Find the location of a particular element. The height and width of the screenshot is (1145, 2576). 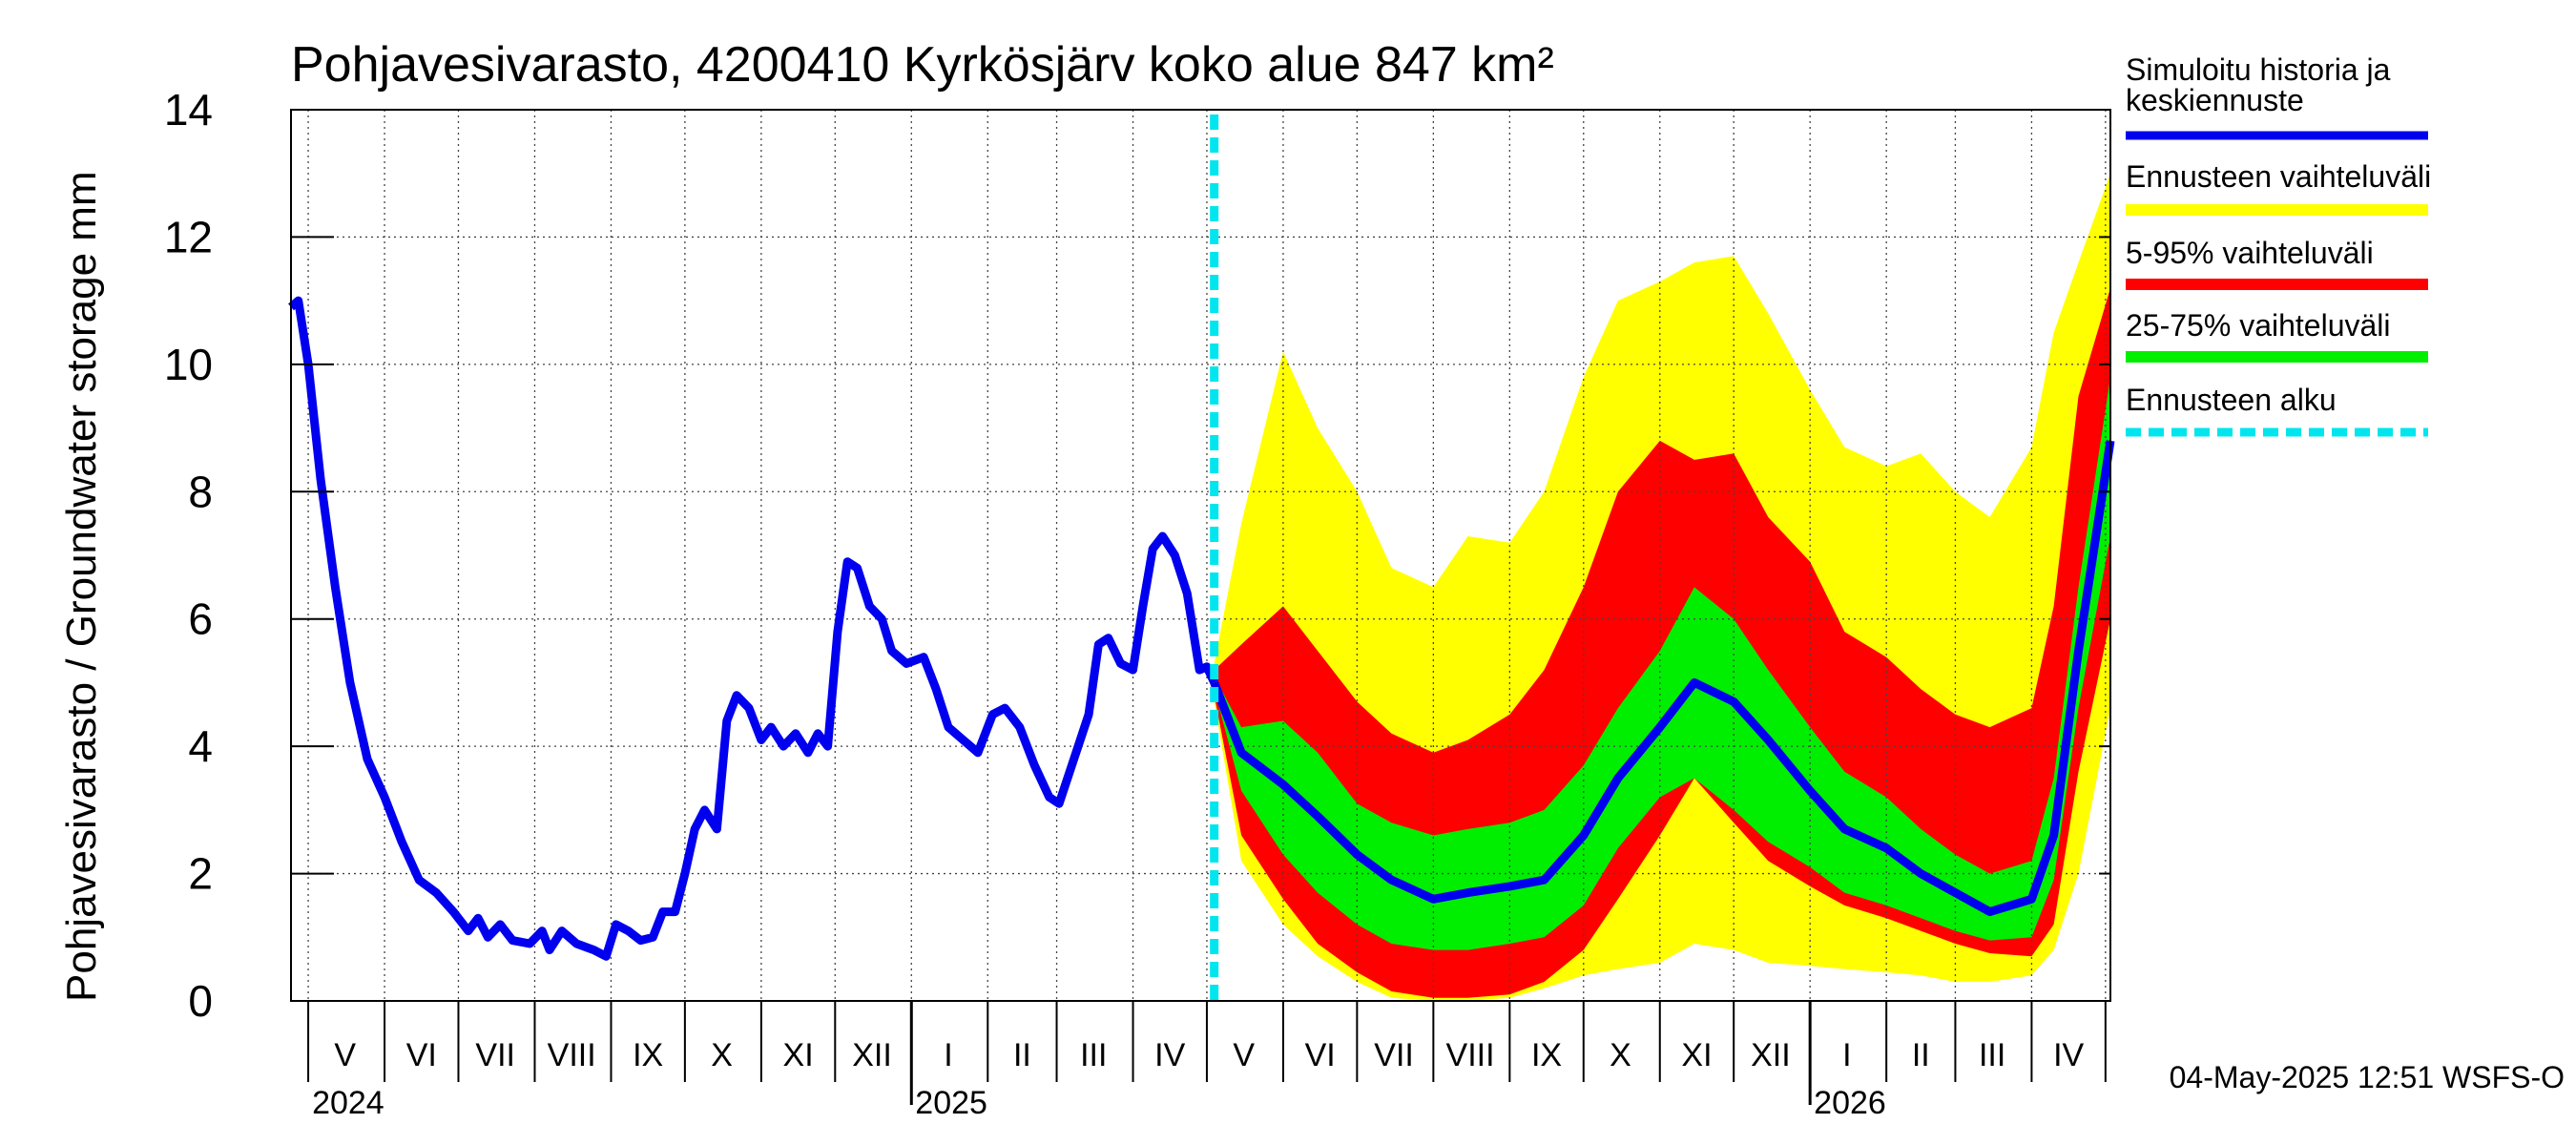

legend-label-5-95: 5-95% vaihteluväli is located at coordinates (2250, 253).